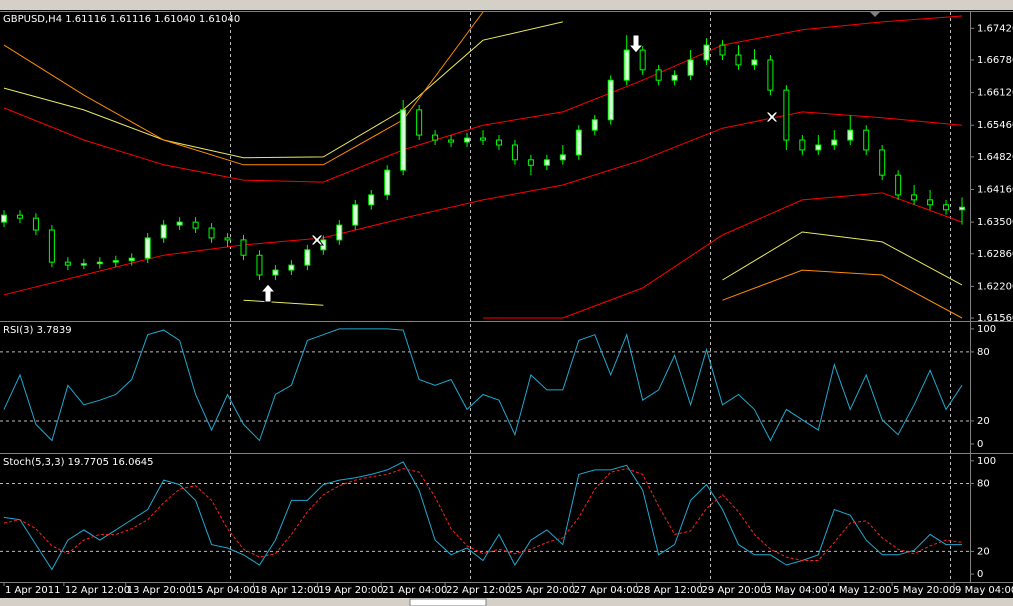 This screenshot has height=606, width=1013. What do you see at coordinates (980, 444) in the screenshot?
I see `y-tick-label: 0` at bounding box center [980, 444].